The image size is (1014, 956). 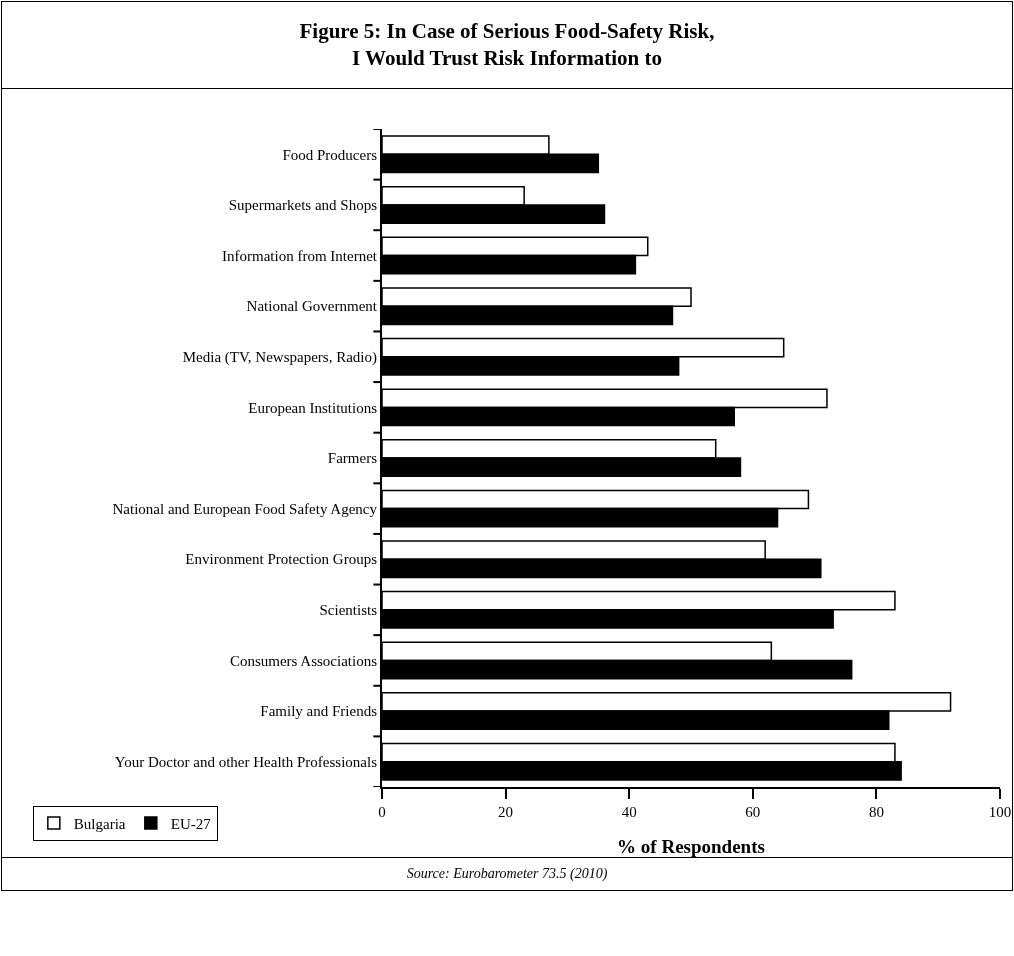 What do you see at coordinates (382, 812) in the screenshot?
I see `x-tick-label: 0` at bounding box center [382, 812].